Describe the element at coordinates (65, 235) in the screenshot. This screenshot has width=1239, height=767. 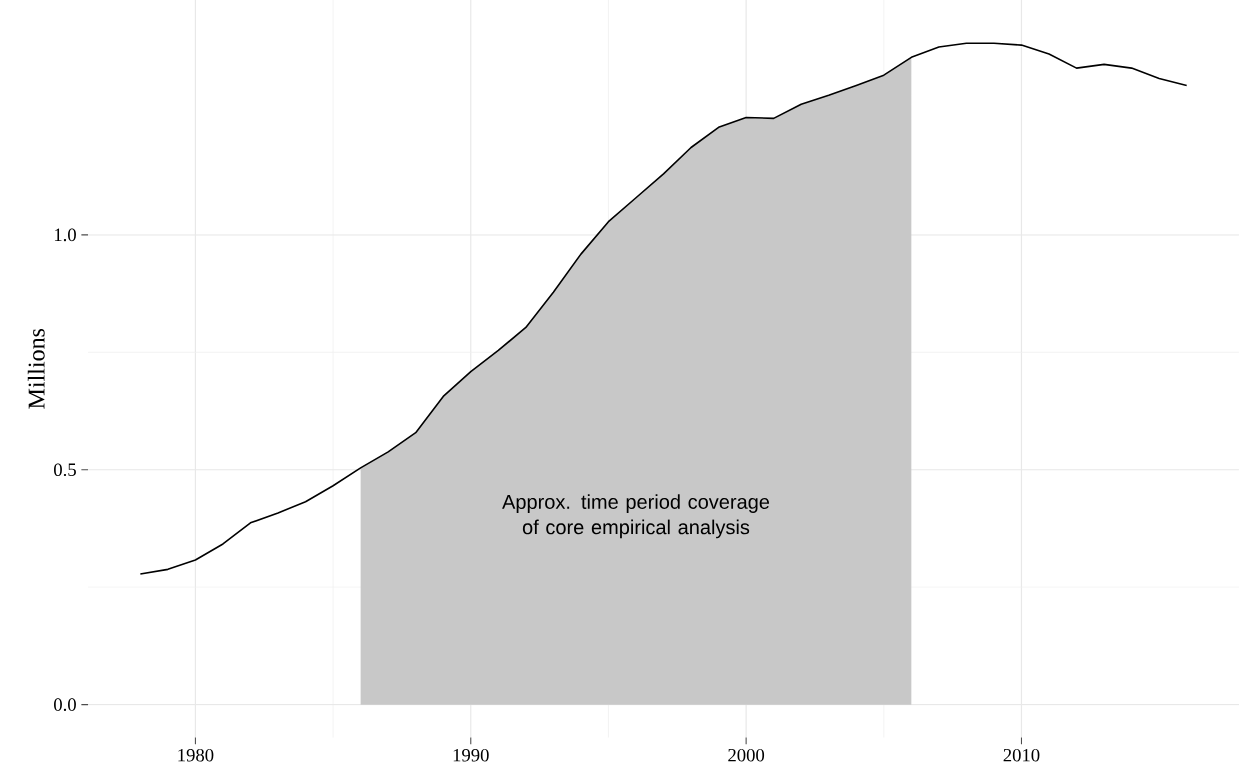
I see `y-tick-label: 1.0` at that location.